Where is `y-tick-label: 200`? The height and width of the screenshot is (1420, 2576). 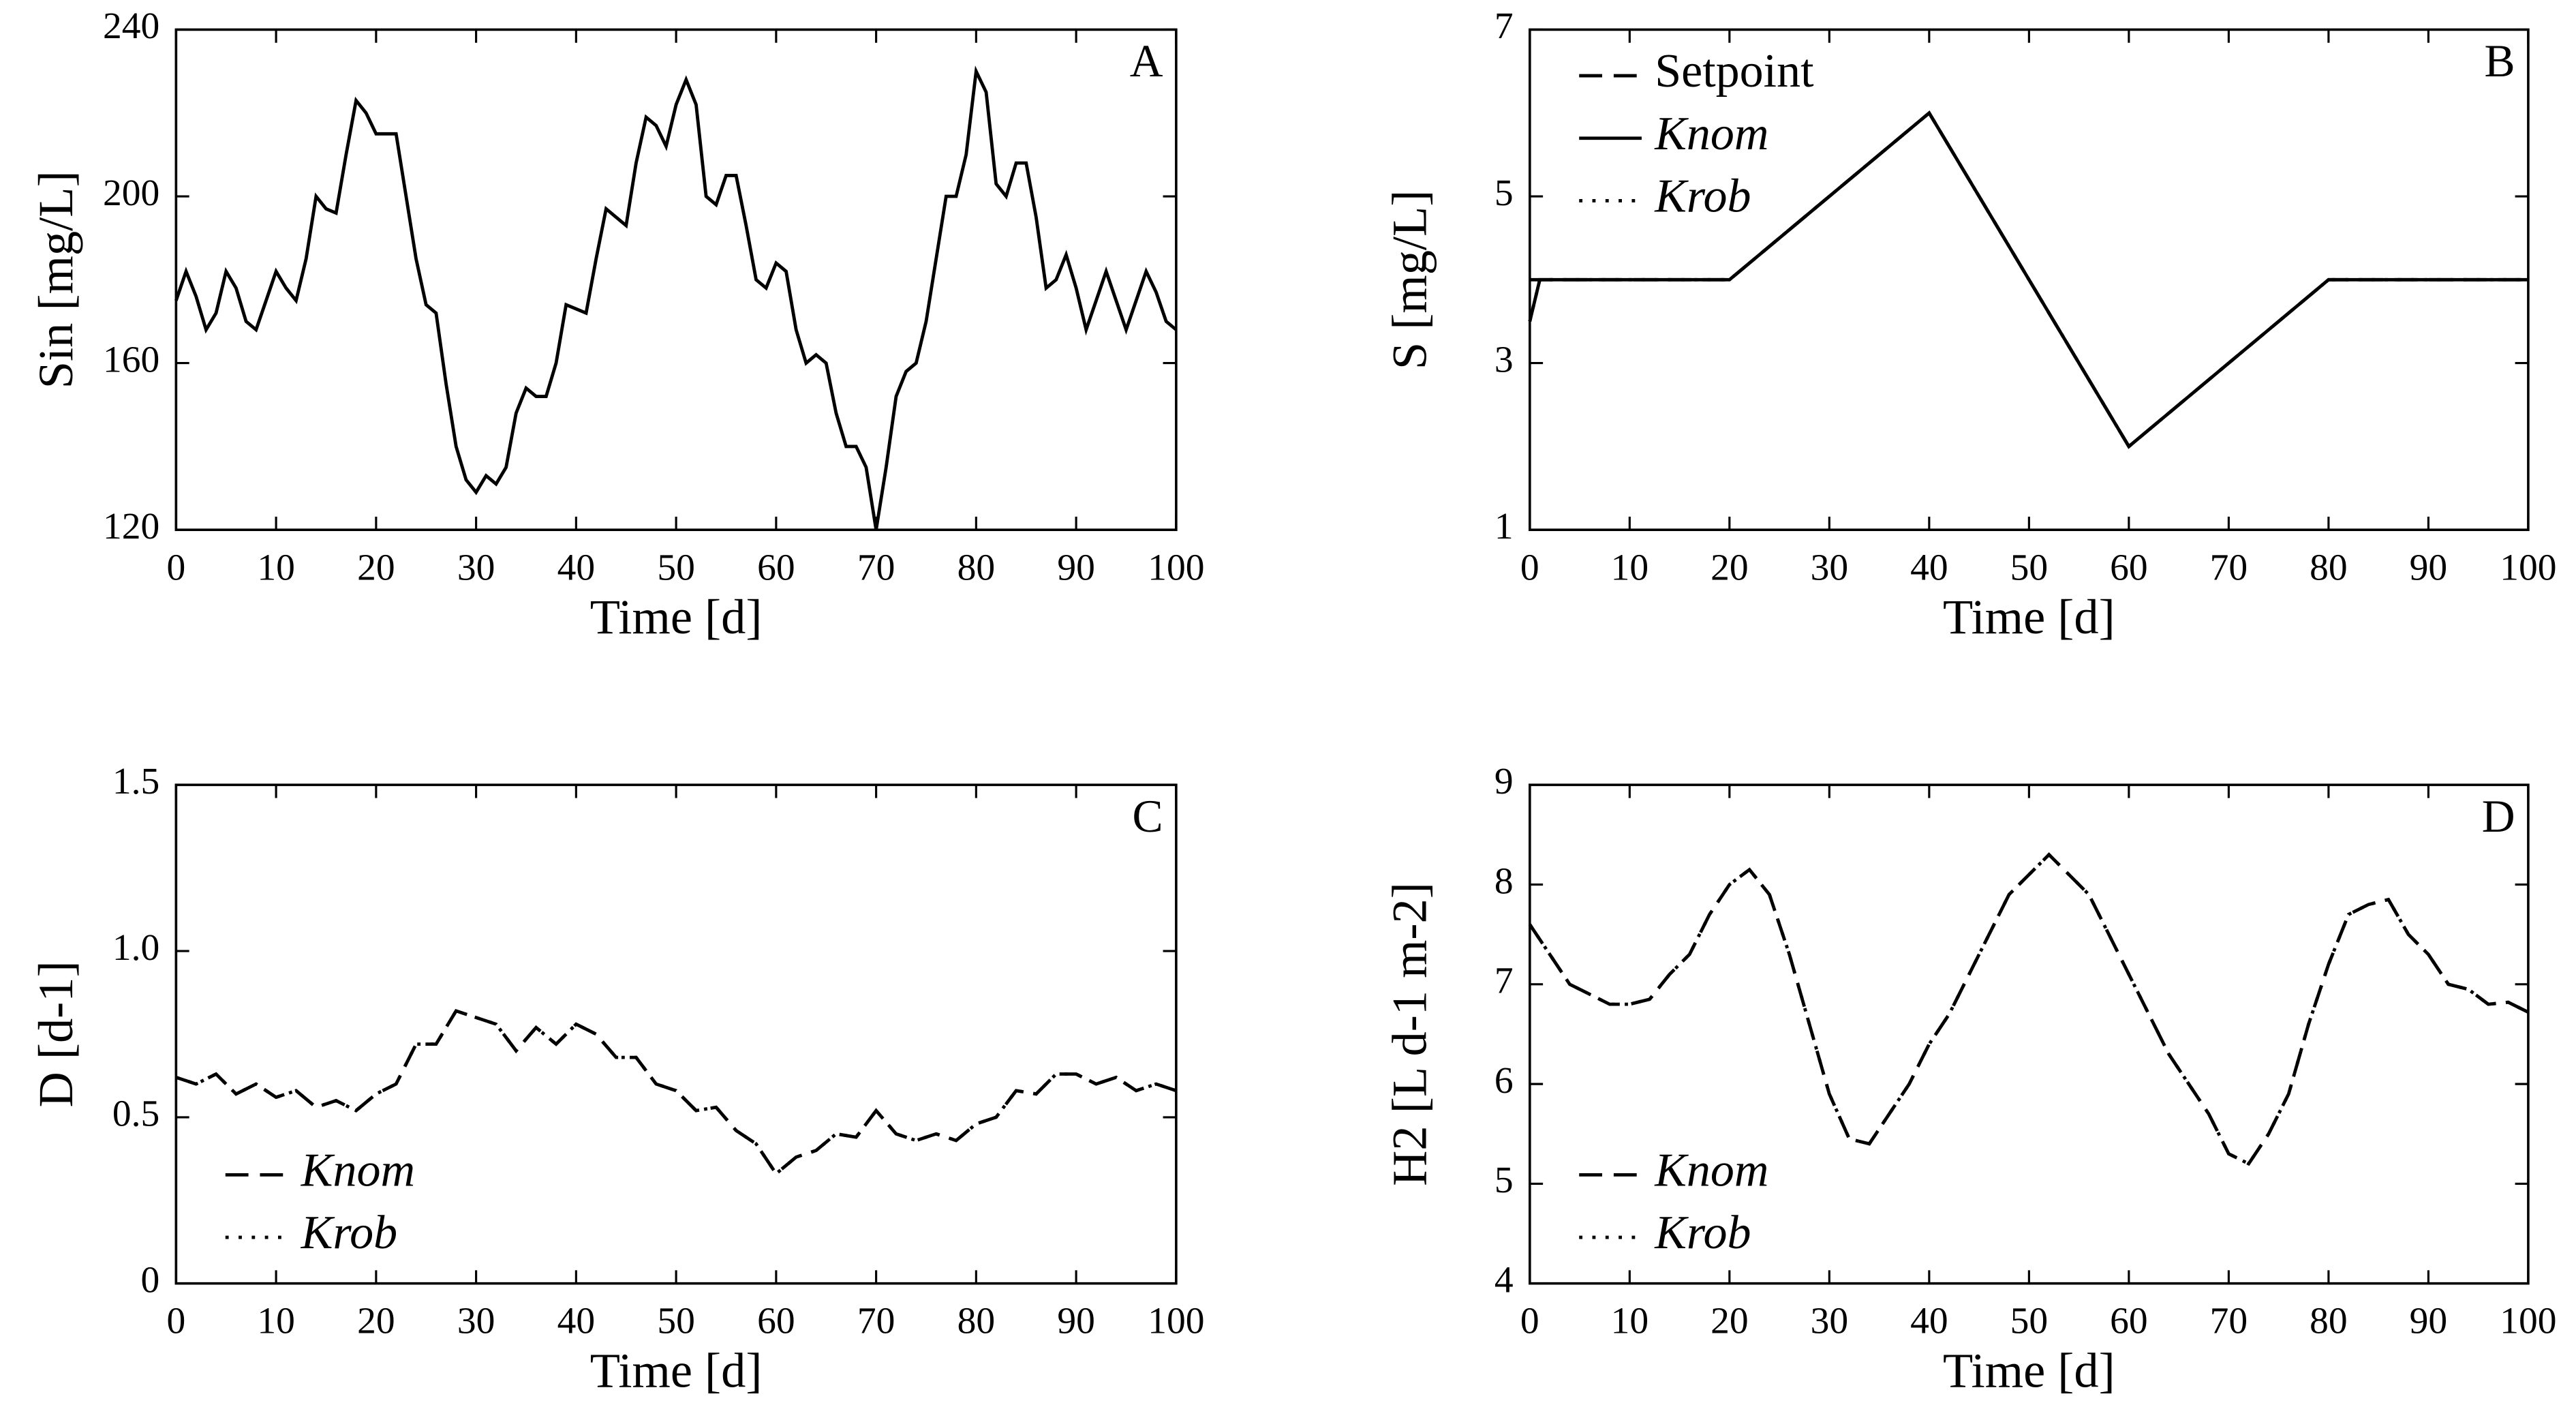
y-tick-label: 200 is located at coordinates (131, 193).